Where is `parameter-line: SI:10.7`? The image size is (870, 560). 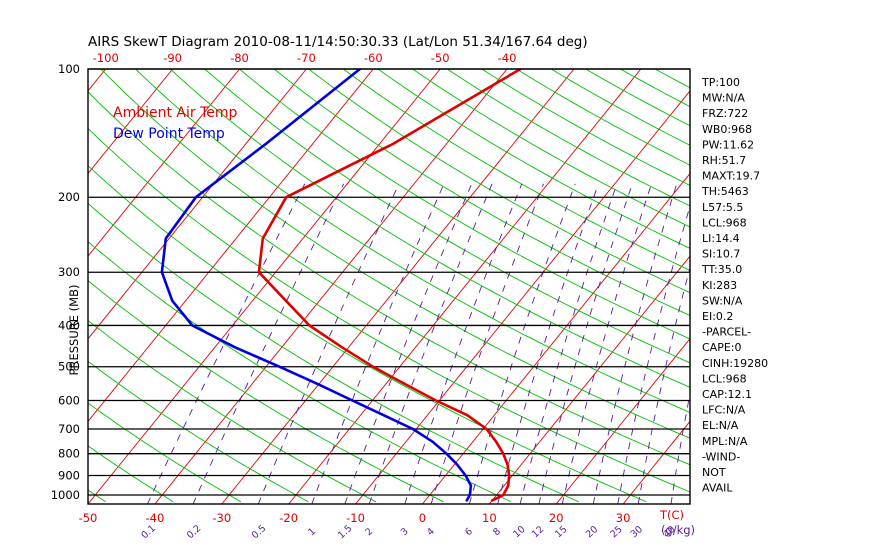 parameter-line: SI:10.7 is located at coordinates (721, 254).